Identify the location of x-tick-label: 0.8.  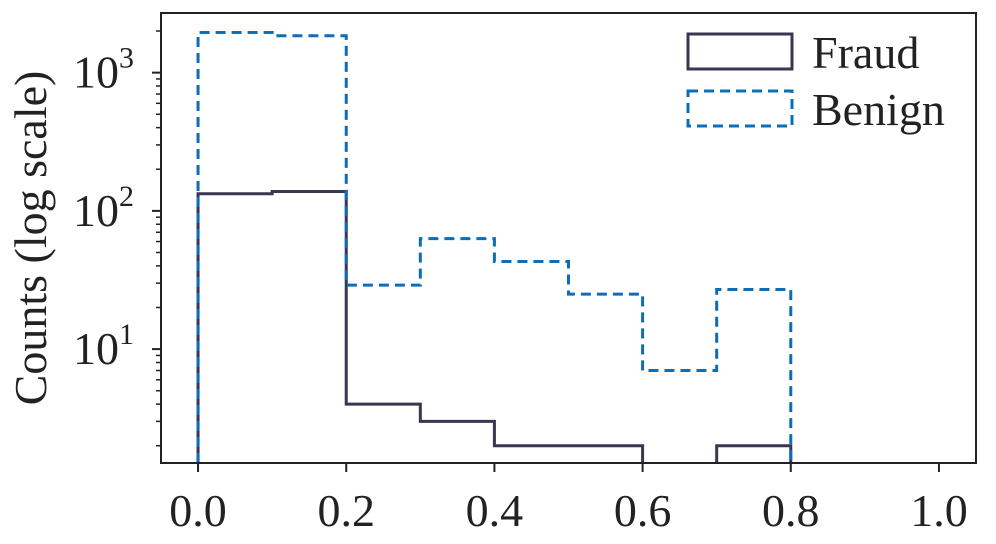
(791, 510).